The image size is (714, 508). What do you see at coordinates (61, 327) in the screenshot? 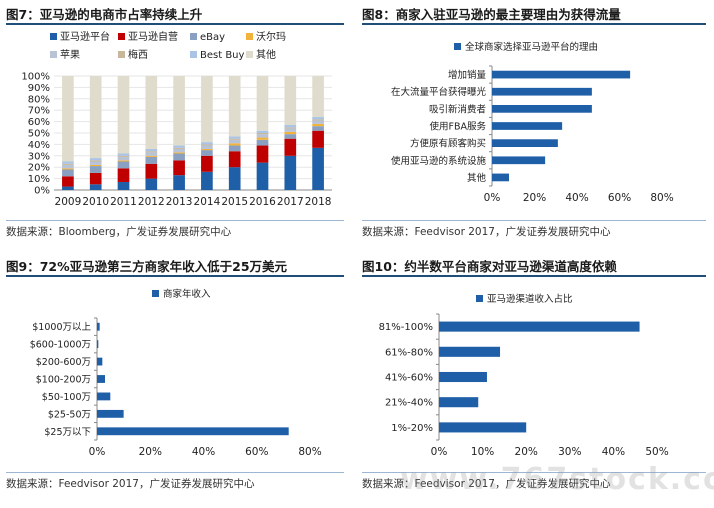
I see `y-tick-label: $1000万以上` at bounding box center [61, 327].